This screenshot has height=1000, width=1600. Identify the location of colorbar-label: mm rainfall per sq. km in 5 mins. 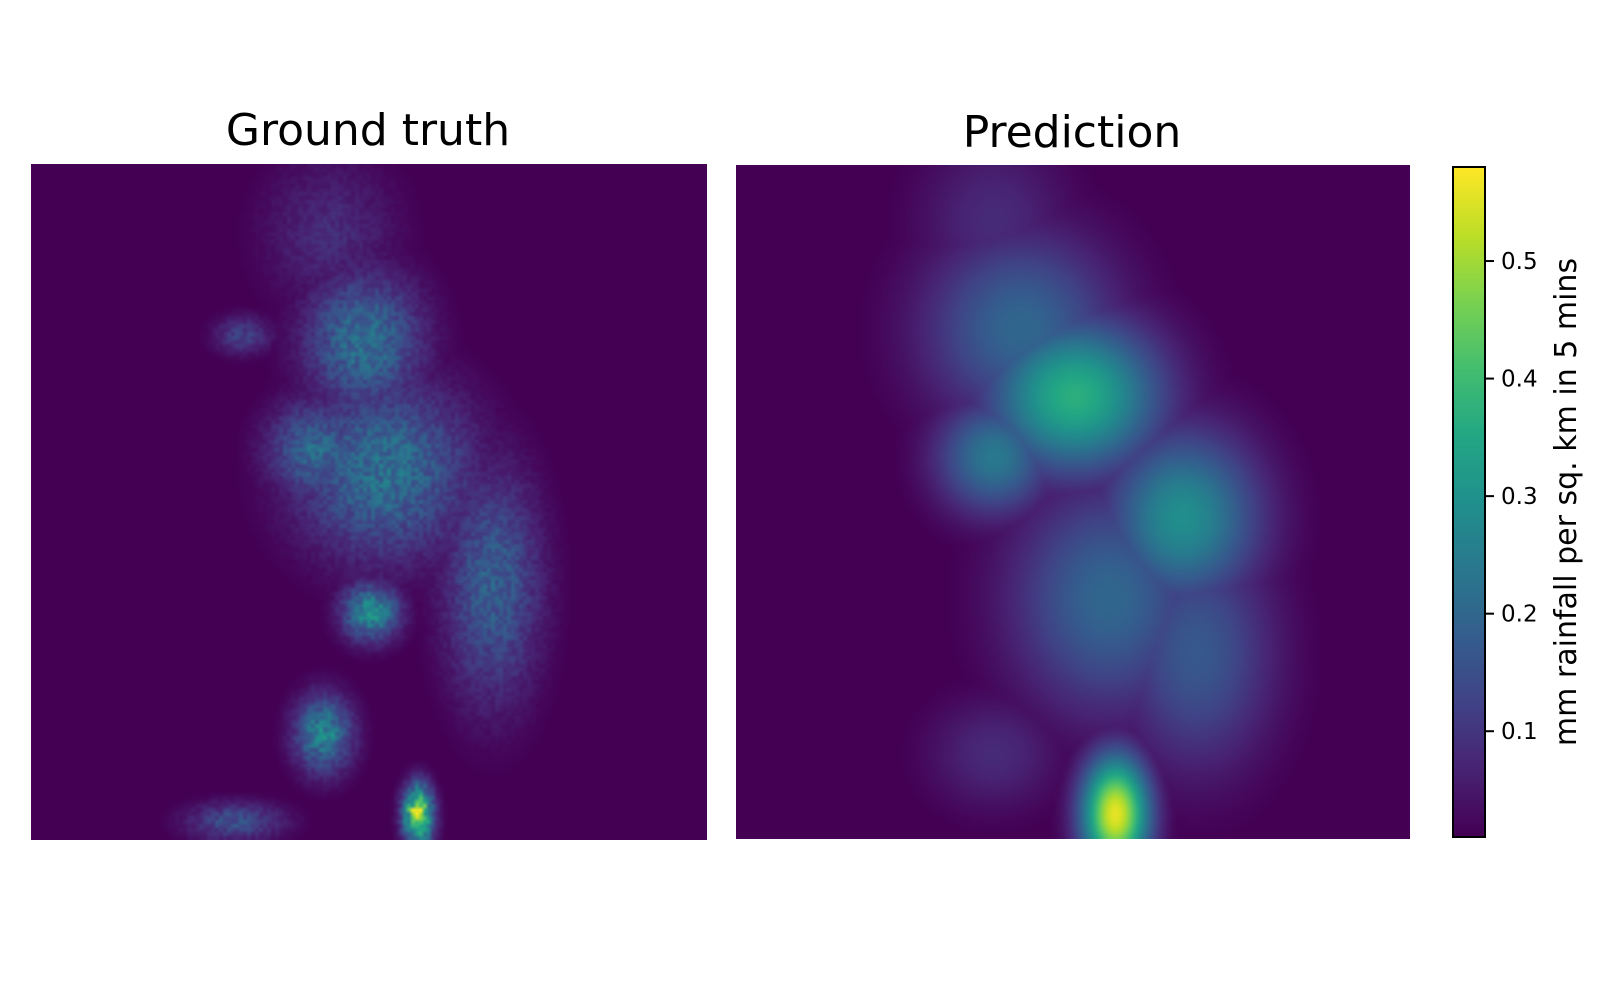
(1566, 502).